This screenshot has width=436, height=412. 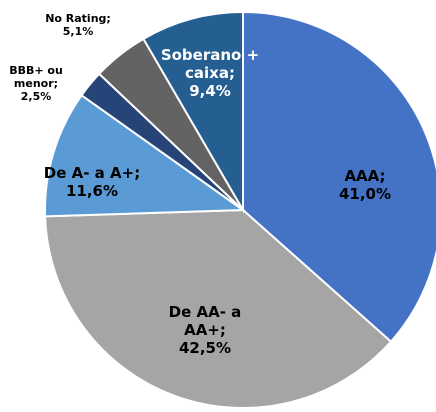 What do you see at coordinates (36, 77) in the screenshot?
I see `category-label: BBB+ ou menor;` at bounding box center [36, 77].